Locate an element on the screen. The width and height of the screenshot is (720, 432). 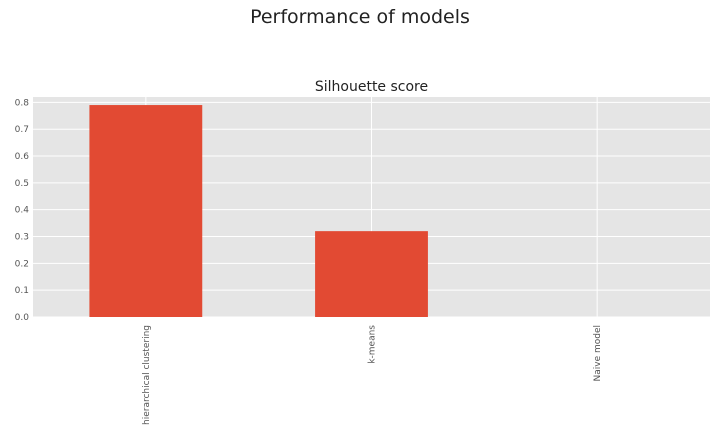
chart-title: Silhouette score is located at coordinates (371, 87).